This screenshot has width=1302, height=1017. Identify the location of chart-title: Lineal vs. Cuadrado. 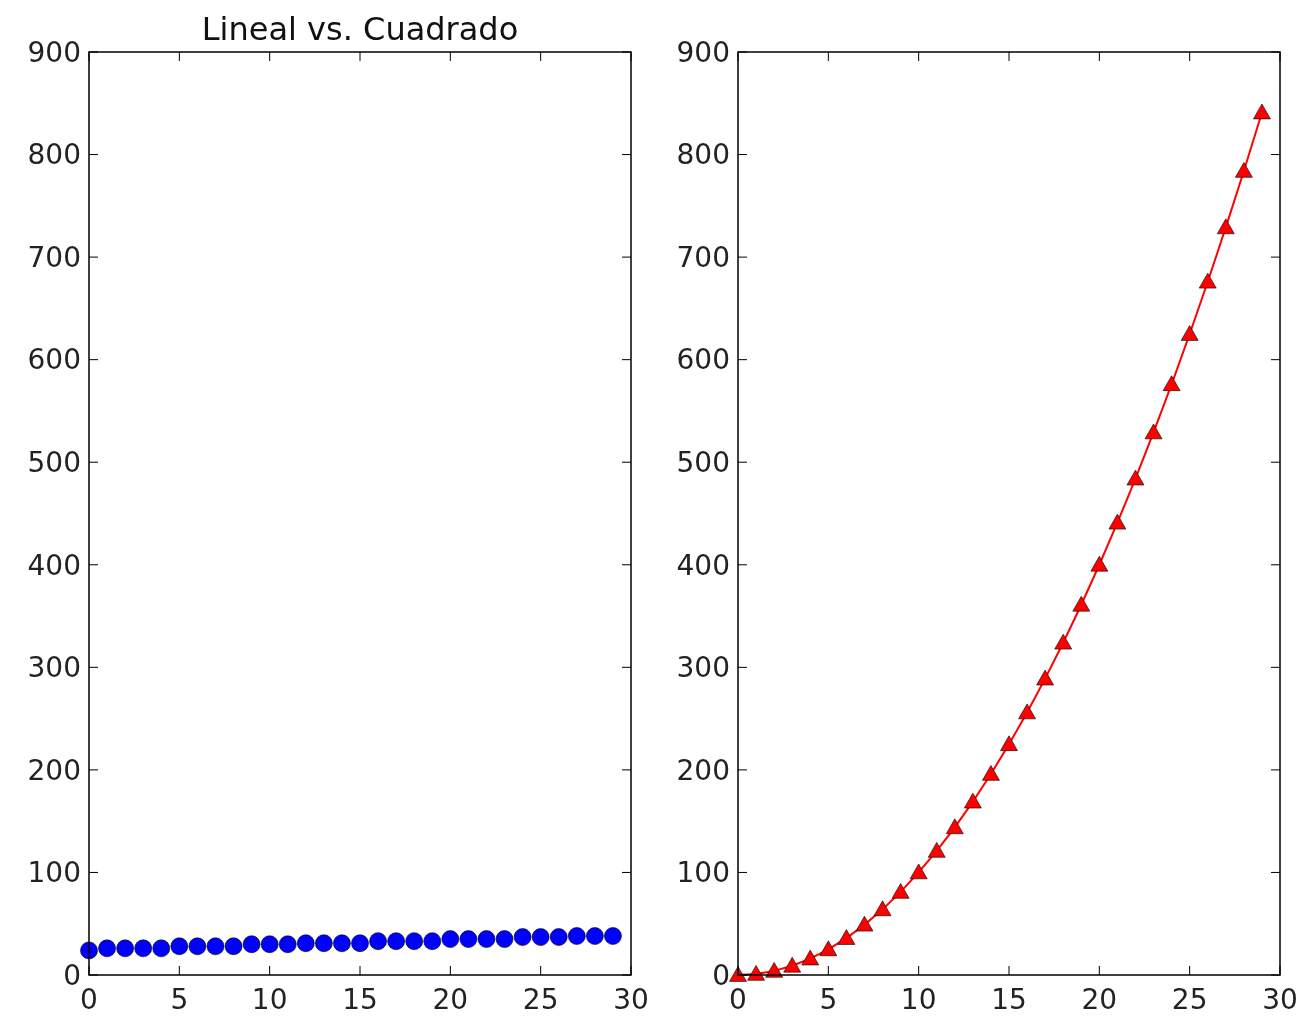
(360, 29).